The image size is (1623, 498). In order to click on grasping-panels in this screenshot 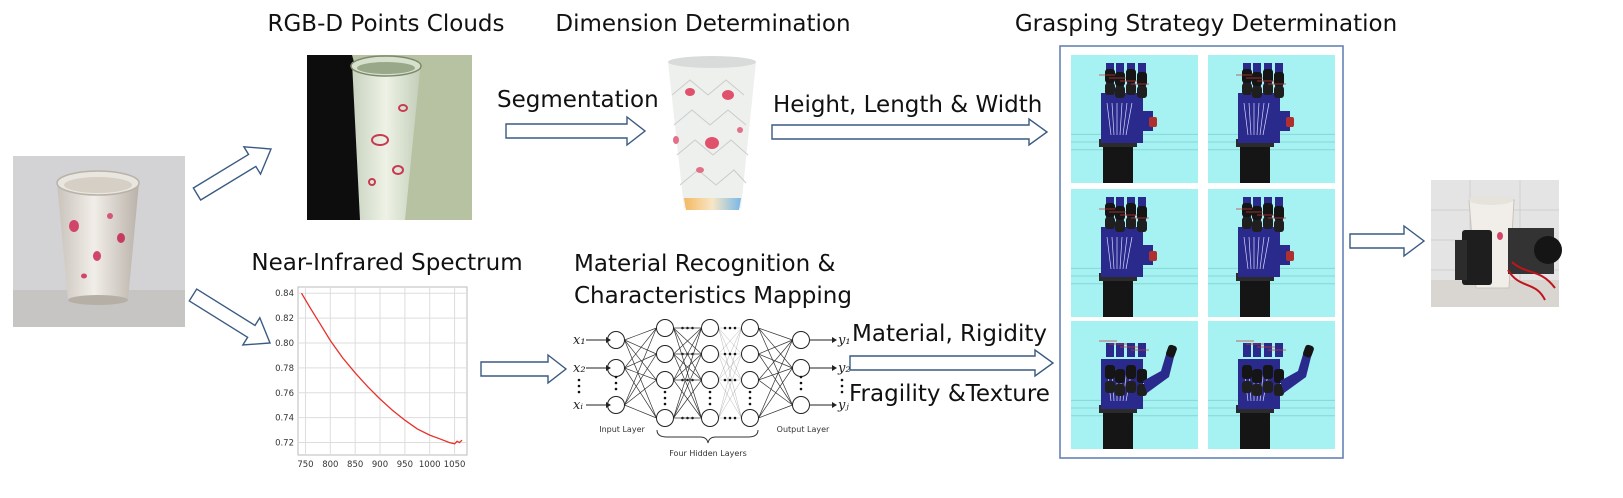, I will do `click(1203, 252)`.